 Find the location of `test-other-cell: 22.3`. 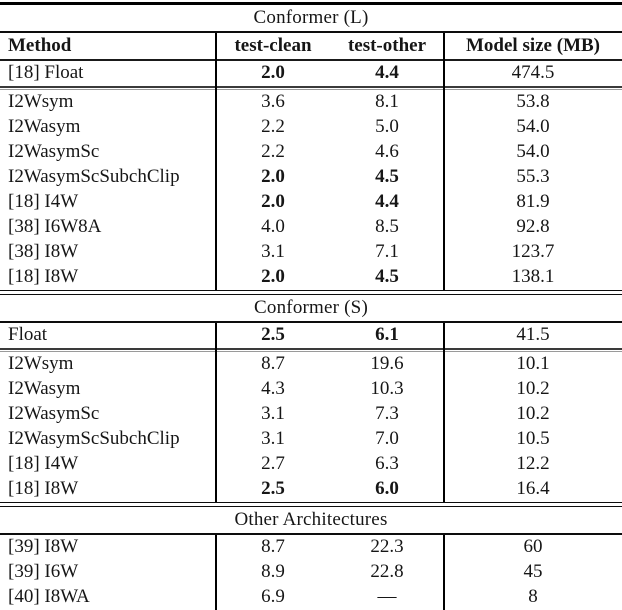

test-other-cell: 22.3 is located at coordinates (387, 546).